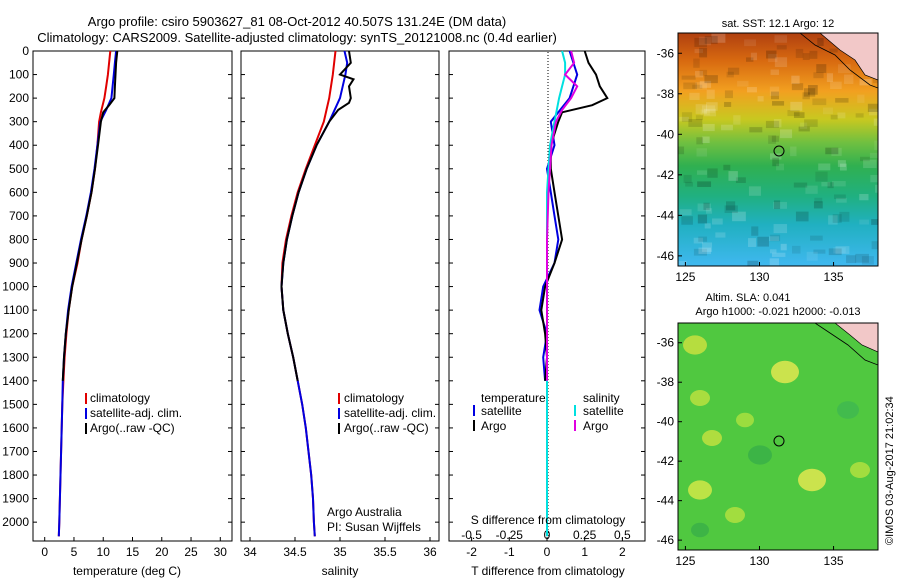 The width and height of the screenshot is (900, 580). I want to click on depth-tick-label: 1700, so click(15, 451).